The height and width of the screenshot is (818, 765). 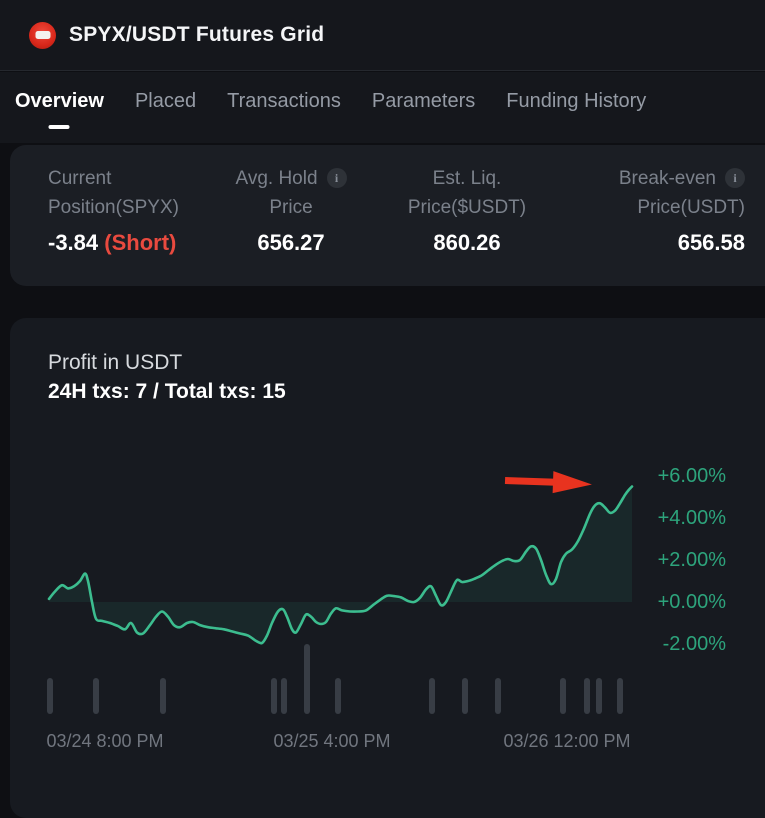 What do you see at coordinates (711, 242) in the screenshot?
I see `break-even-price-value: 656.58` at bounding box center [711, 242].